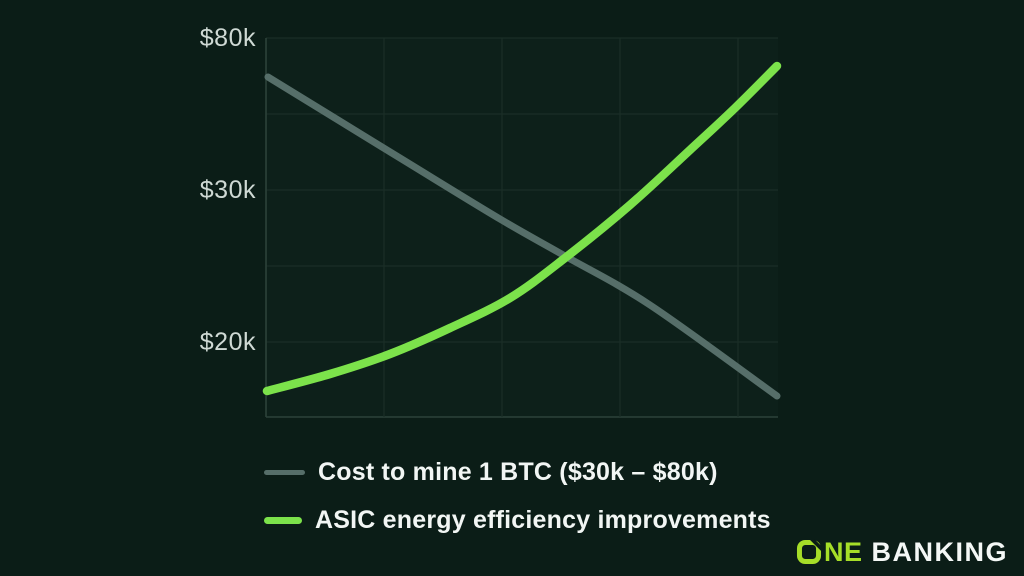 This screenshot has height=576, width=1024. Describe the element at coordinates (543, 519) in the screenshot. I see `legend-label-asic-efficiency: ASIC energy efficiency improvements` at that location.